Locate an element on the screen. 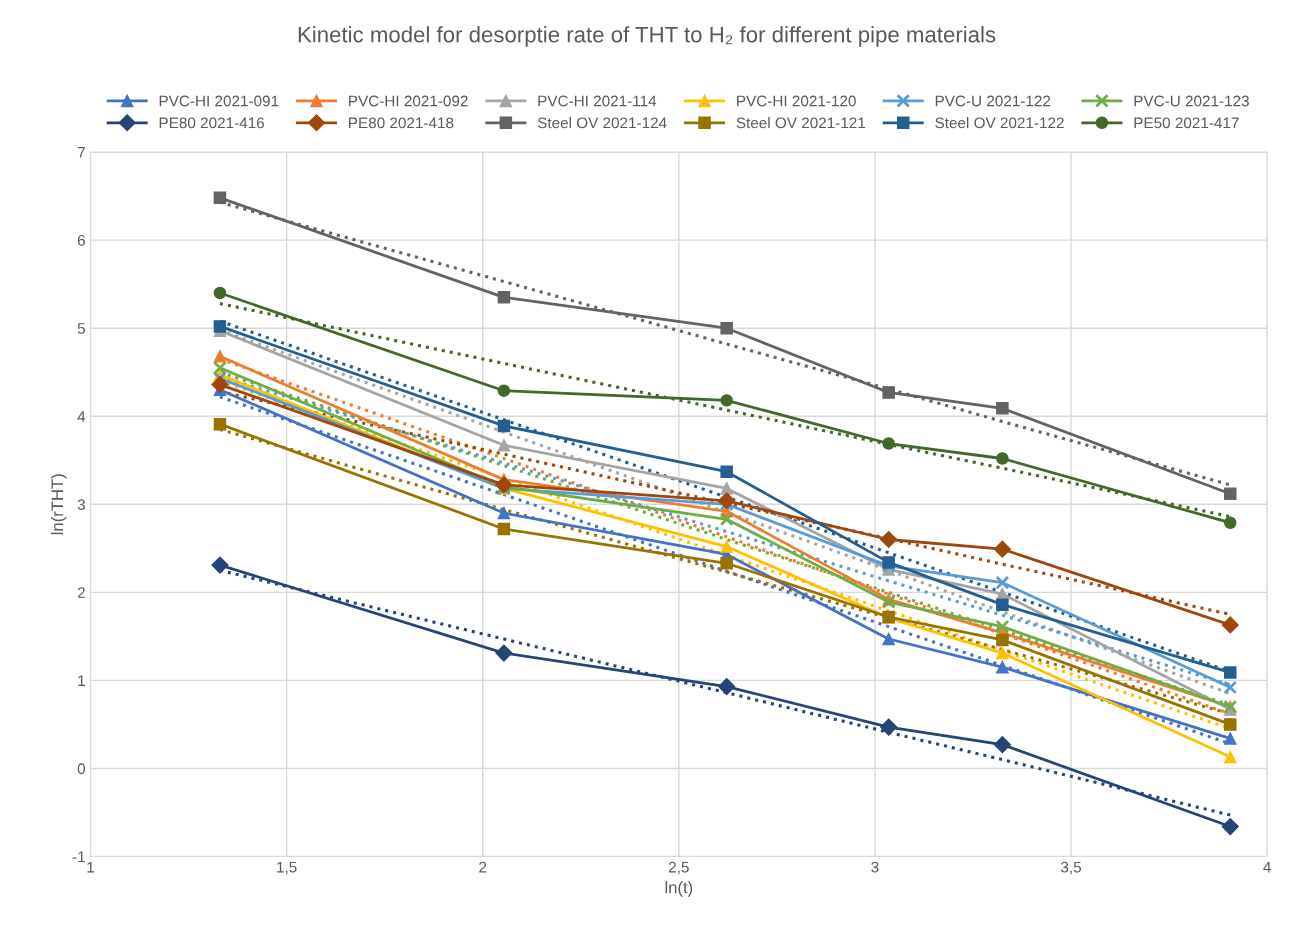 Image resolution: width=1293 pixels, height=933 pixels. y-tick-label: 5 is located at coordinates (81, 328).